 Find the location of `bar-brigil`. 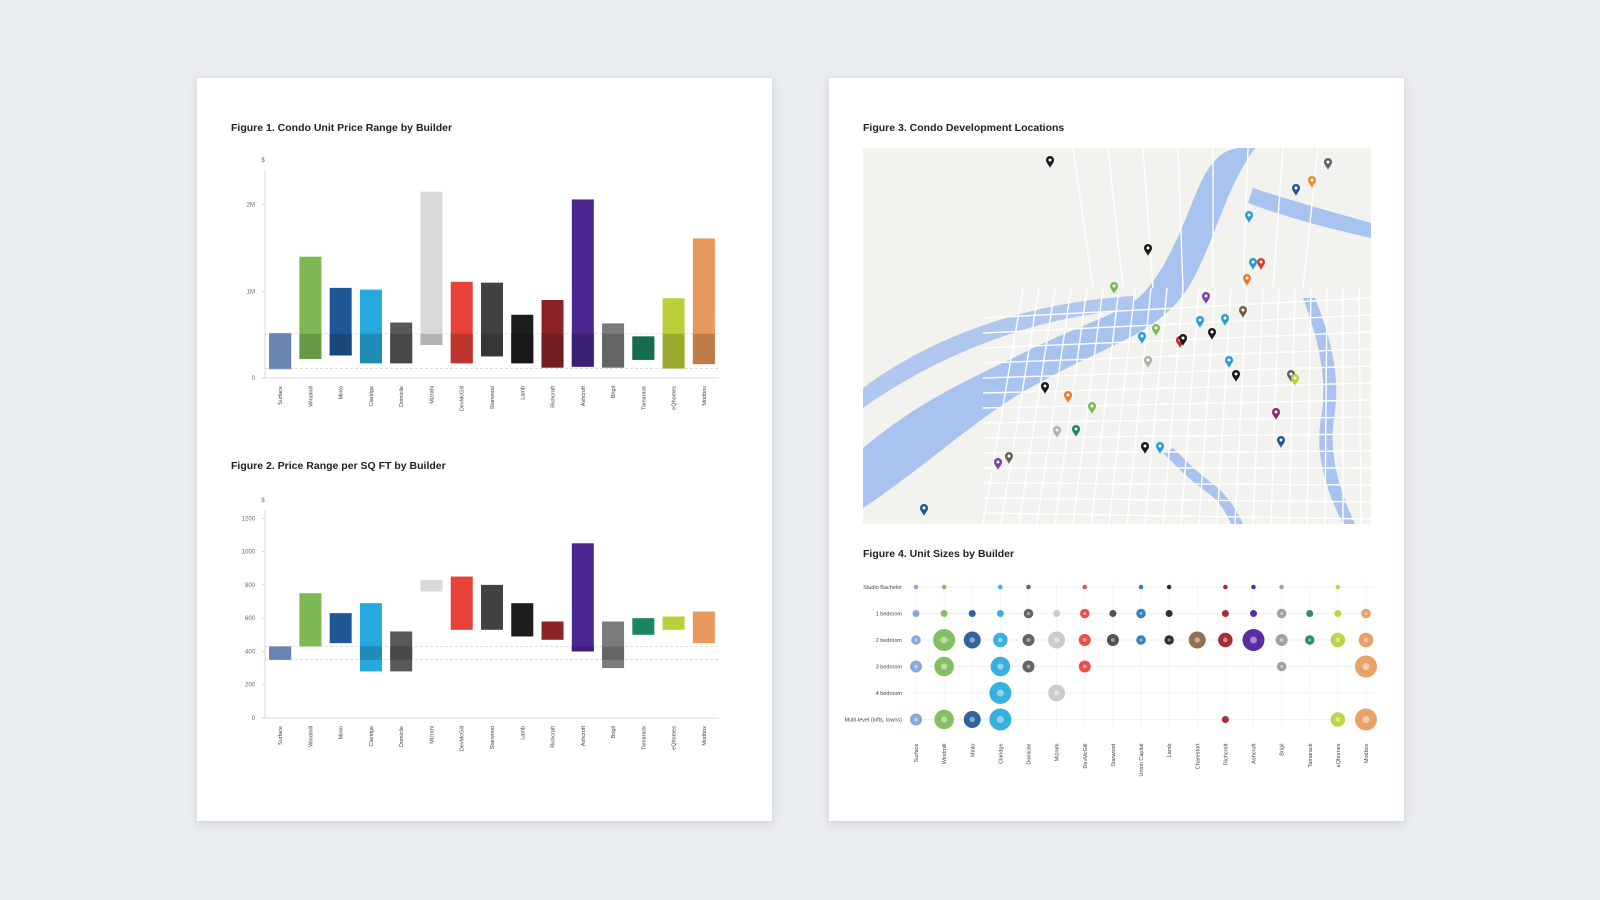

bar-brigil is located at coordinates (613, 645).